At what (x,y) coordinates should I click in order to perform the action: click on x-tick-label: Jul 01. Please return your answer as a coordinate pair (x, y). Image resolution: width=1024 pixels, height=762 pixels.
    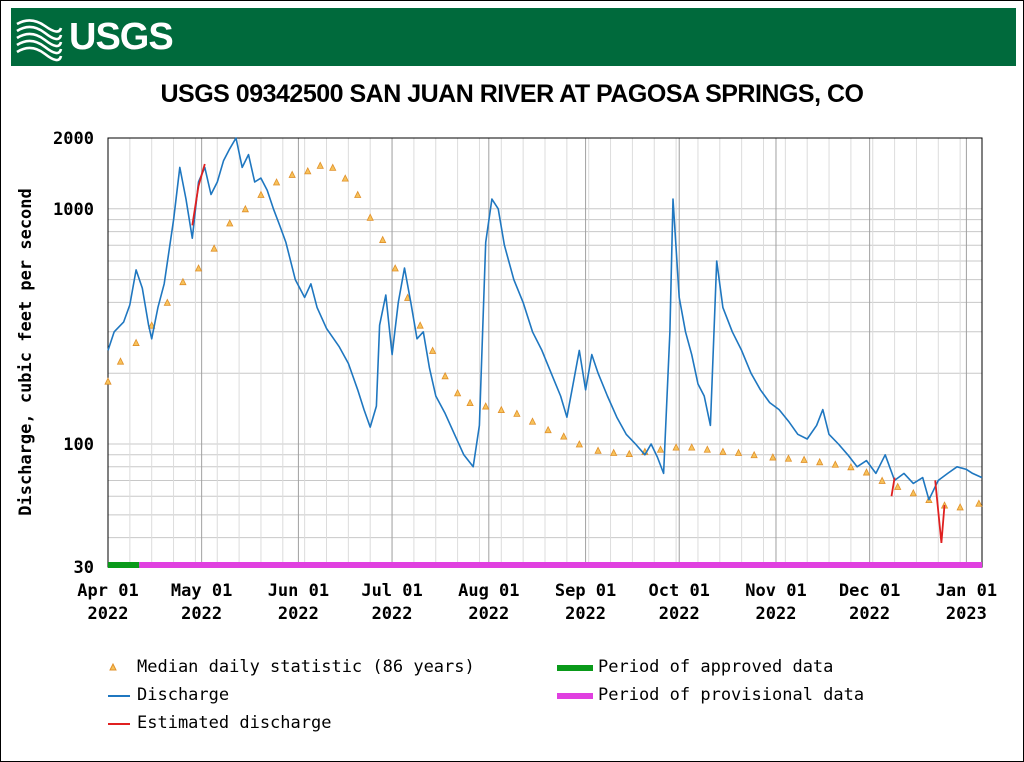
    Looking at the image, I should click on (391, 591).